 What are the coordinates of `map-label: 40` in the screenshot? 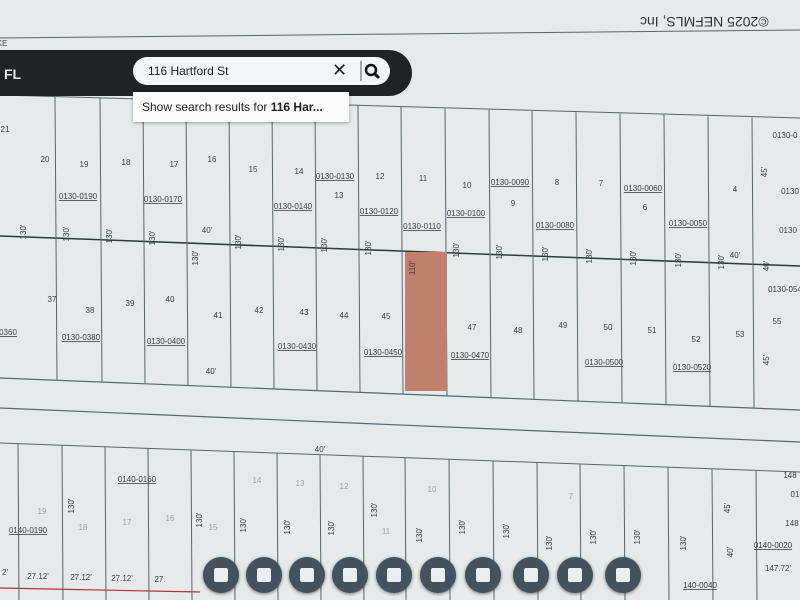 It's located at (170, 299).